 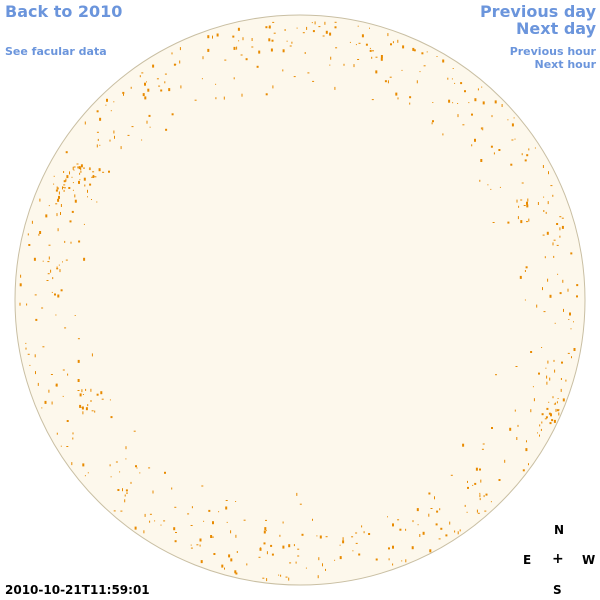 I want to click on next-day-link: Next day, so click(x=556, y=28).